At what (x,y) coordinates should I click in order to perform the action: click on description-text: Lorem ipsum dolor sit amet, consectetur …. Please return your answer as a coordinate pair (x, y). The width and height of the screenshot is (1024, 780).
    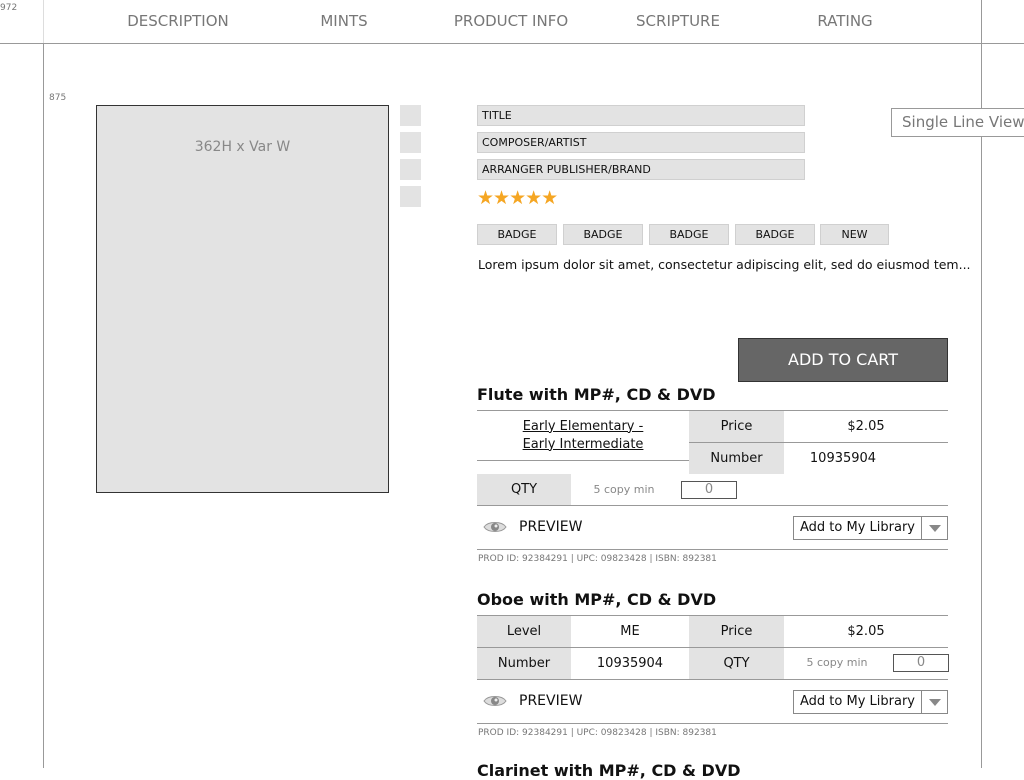
    Looking at the image, I should click on (724, 264).